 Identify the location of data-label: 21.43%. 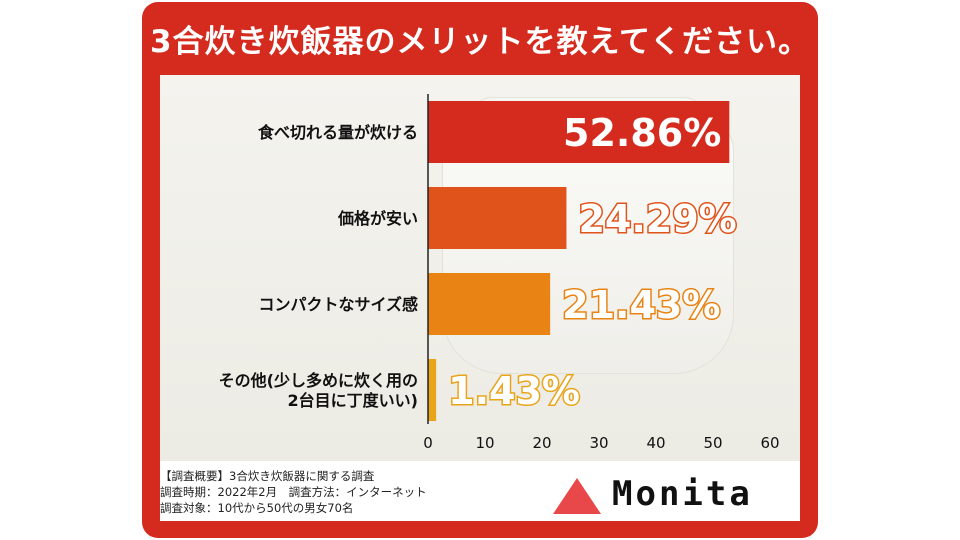
(641, 305).